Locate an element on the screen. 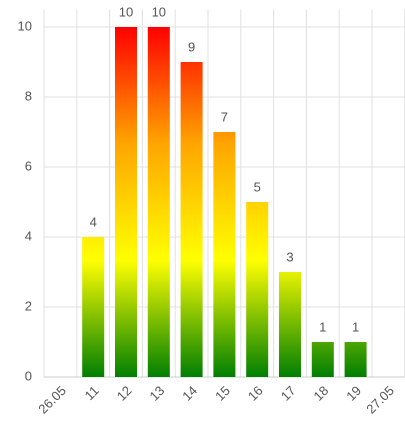 The image size is (405, 431). value-label: 4 is located at coordinates (93, 221).